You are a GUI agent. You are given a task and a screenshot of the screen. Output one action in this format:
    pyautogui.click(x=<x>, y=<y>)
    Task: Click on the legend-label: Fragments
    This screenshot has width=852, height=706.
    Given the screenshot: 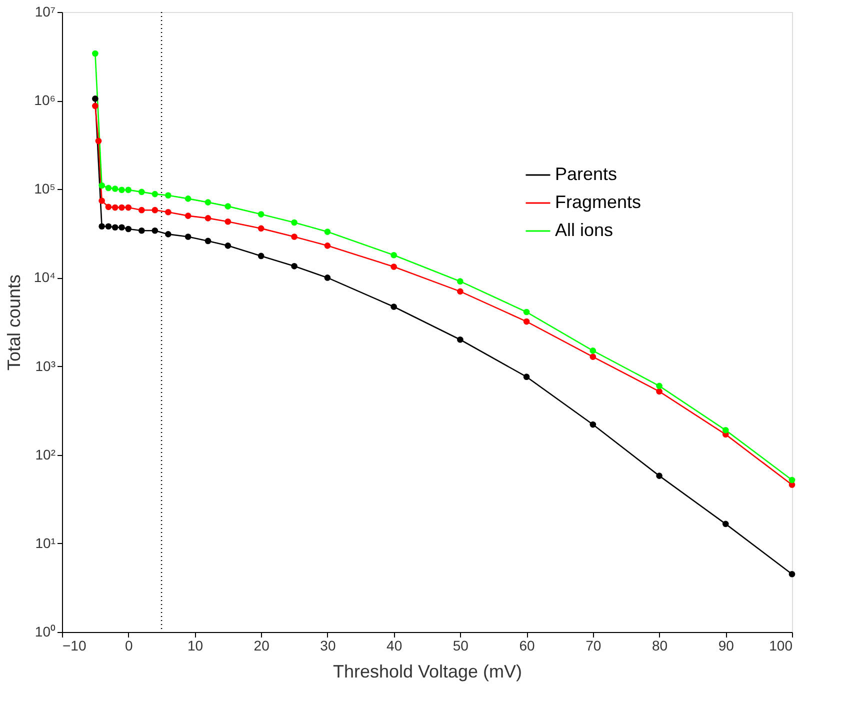 What is the action you would take?
    pyautogui.click(x=598, y=202)
    